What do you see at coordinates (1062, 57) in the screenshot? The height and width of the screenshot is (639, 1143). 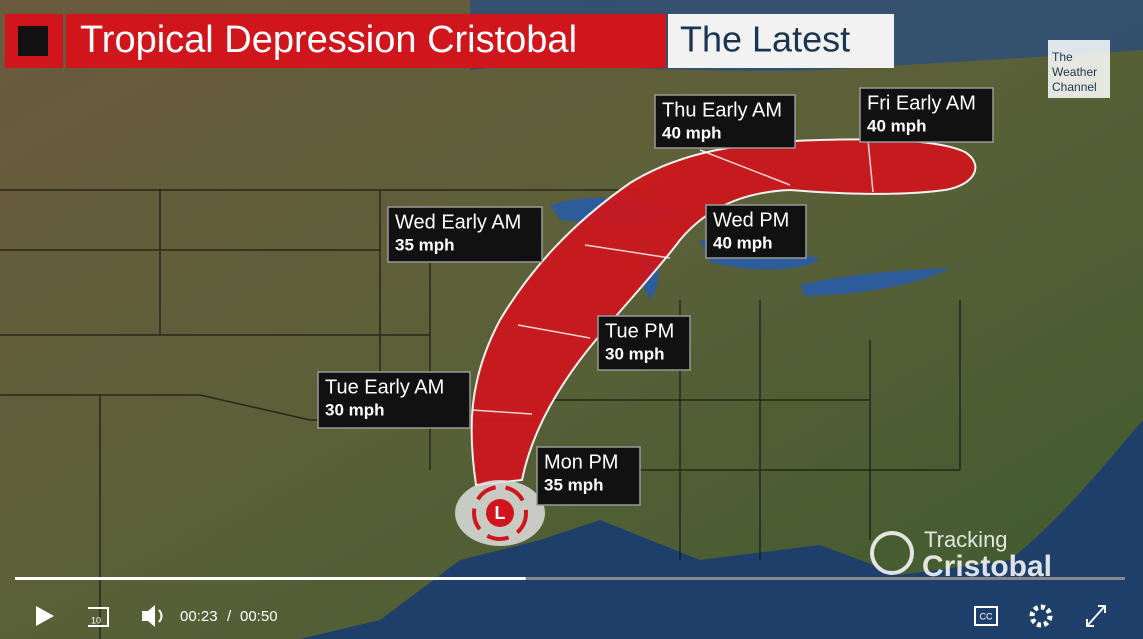 I see `logo-line: The` at bounding box center [1062, 57].